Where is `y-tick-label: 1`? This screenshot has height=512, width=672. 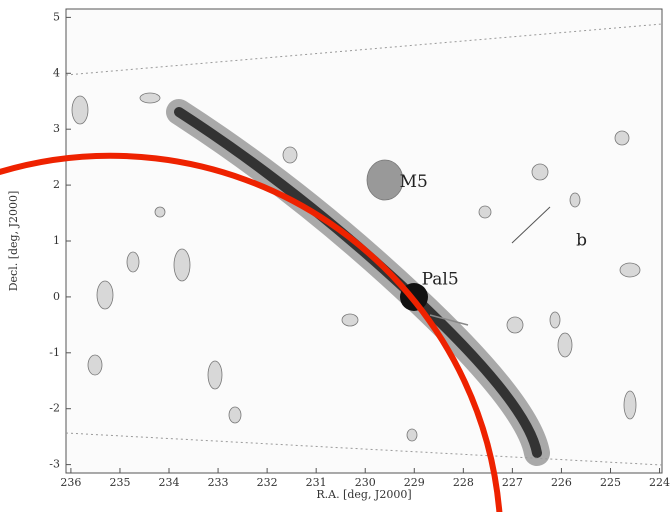
y-tick-label: 1 is located at coordinates (56, 240).